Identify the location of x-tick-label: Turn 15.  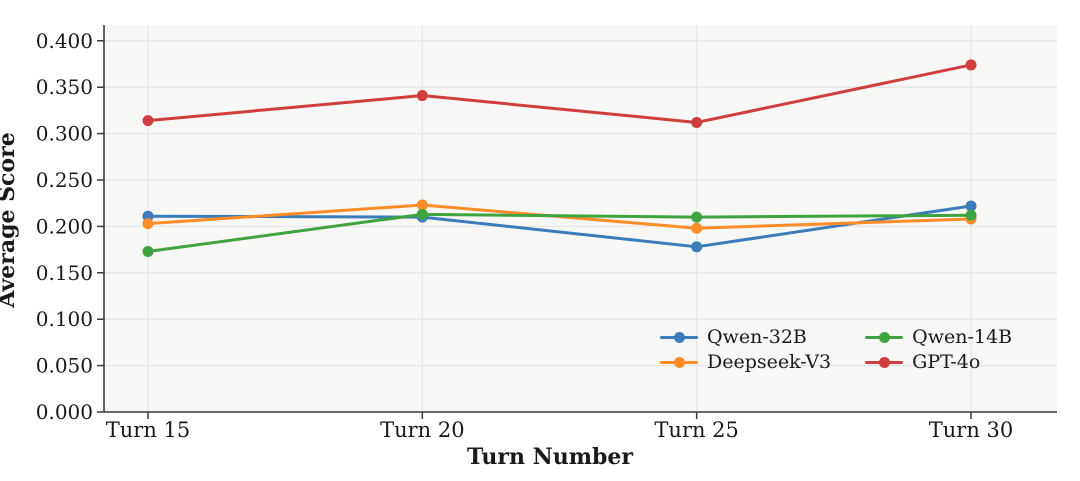
(148, 430).